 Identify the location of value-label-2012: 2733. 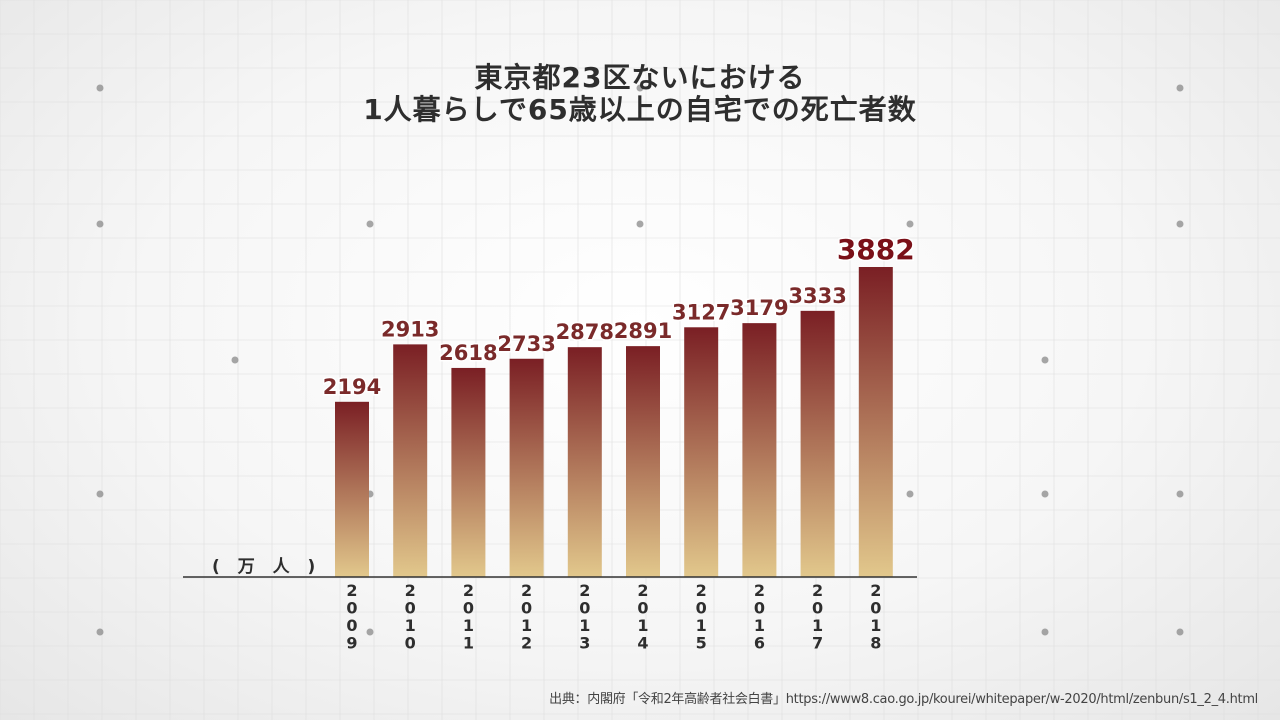
(526, 344).